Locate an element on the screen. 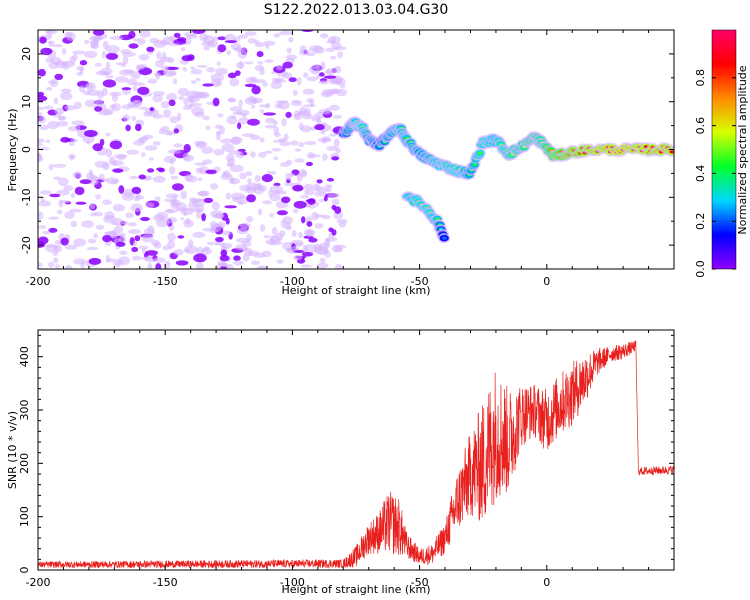 The height and width of the screenshot is (600, 750). x-tick-label: -200 is located at coordinates (38, 582).